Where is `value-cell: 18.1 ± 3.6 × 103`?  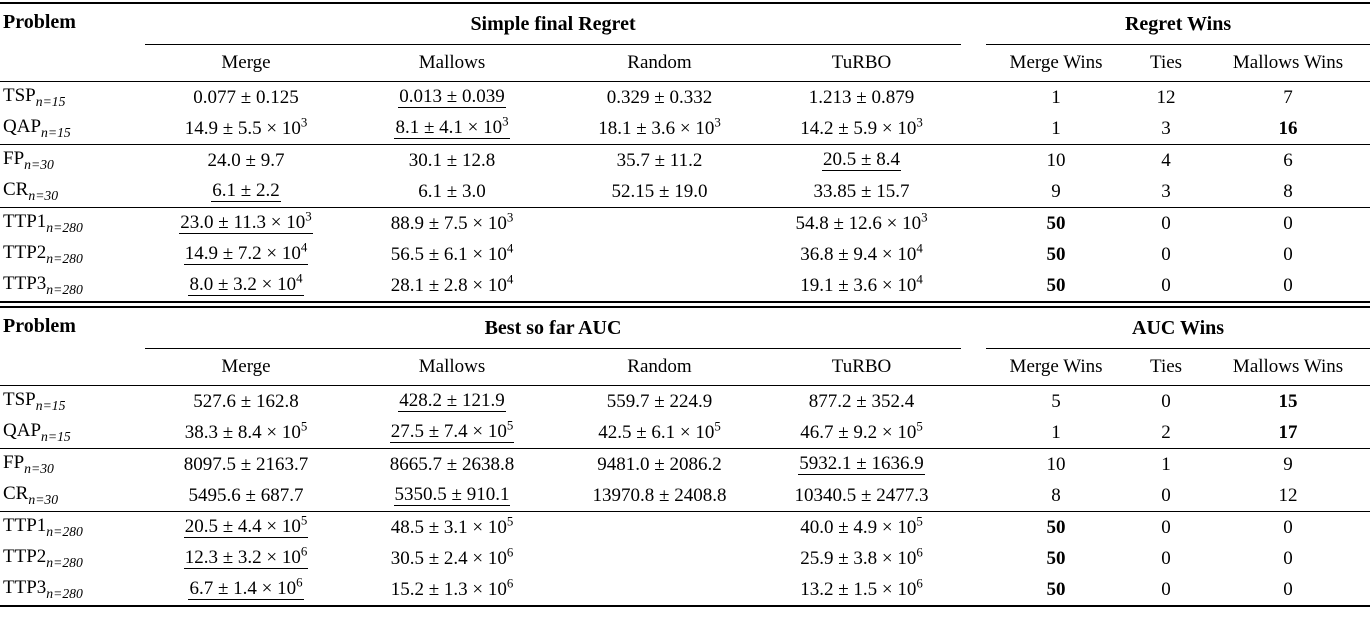 value-cell: 18.1 ± 3.6 × 103 is located at coordinates (659, 126).